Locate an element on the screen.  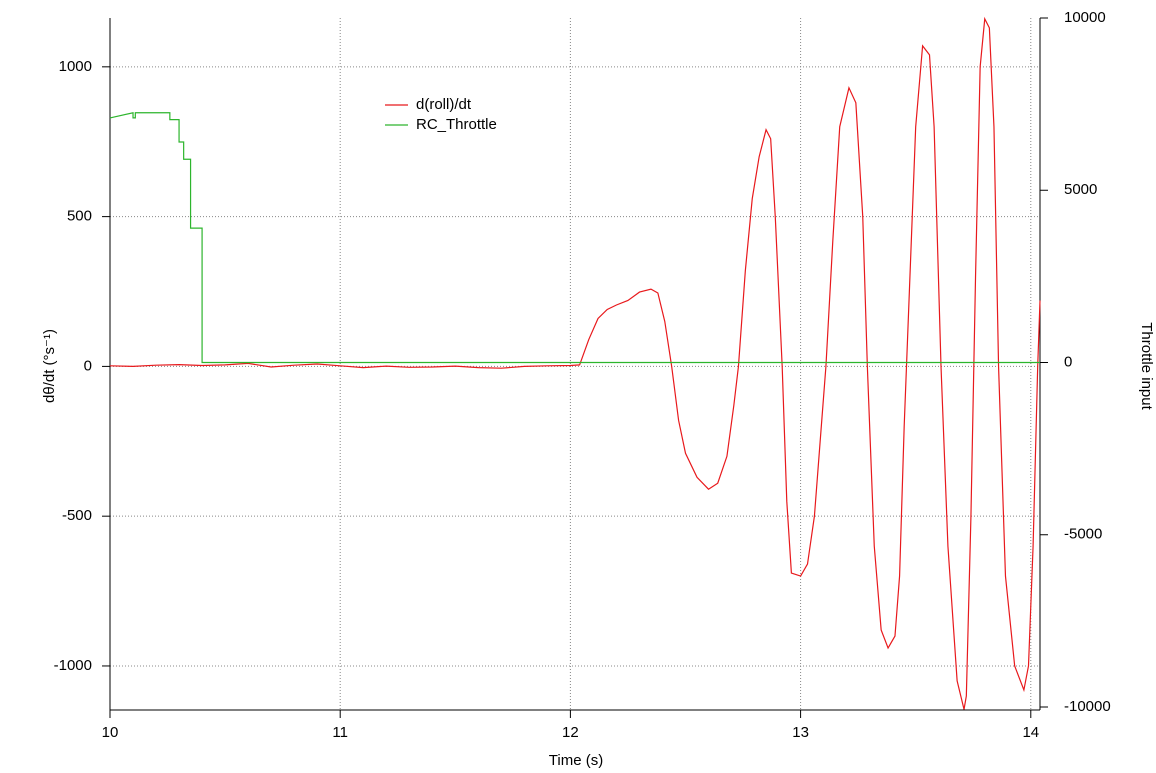
y-tick-label: 0 is located at coordinates (88, 365).